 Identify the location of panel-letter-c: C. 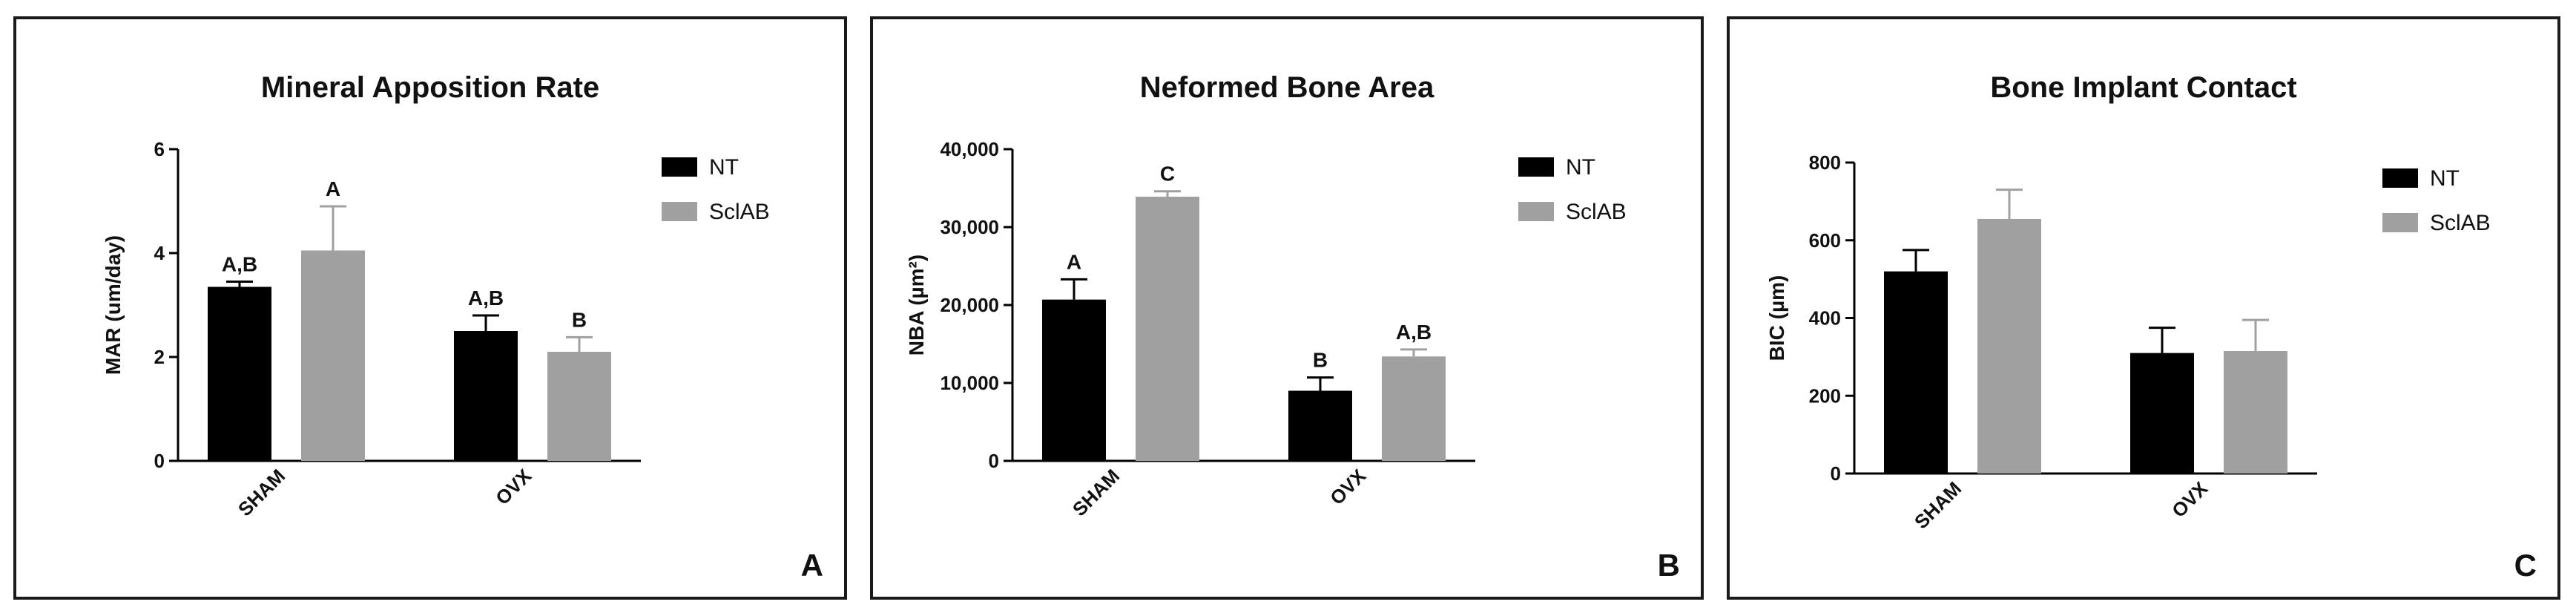
(2526, 565).